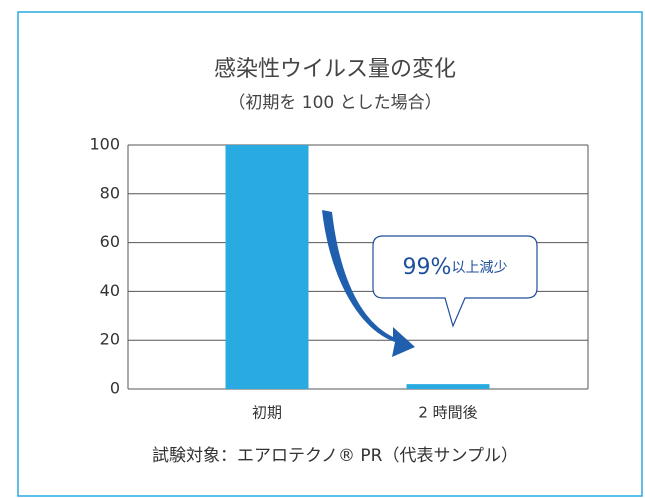 The width and height of the screenshot is (645, 498). I want to click on annotation-group: 99%以上減少, so click(430, 283).